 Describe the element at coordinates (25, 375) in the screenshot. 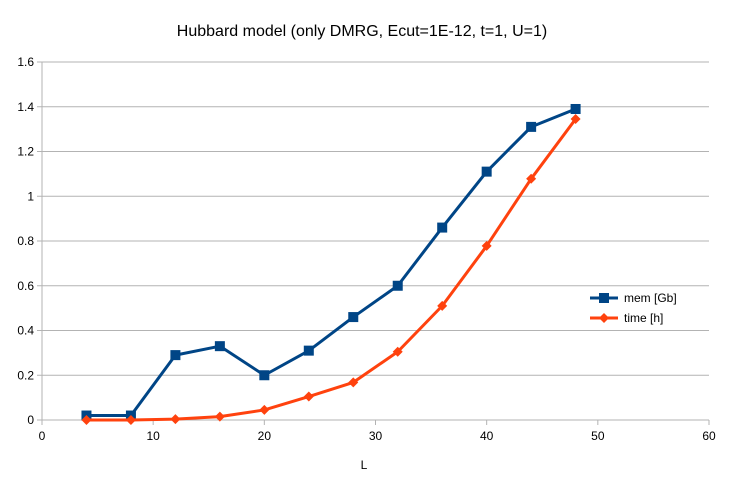

I see `y-tick-label: 0.2` at that location.